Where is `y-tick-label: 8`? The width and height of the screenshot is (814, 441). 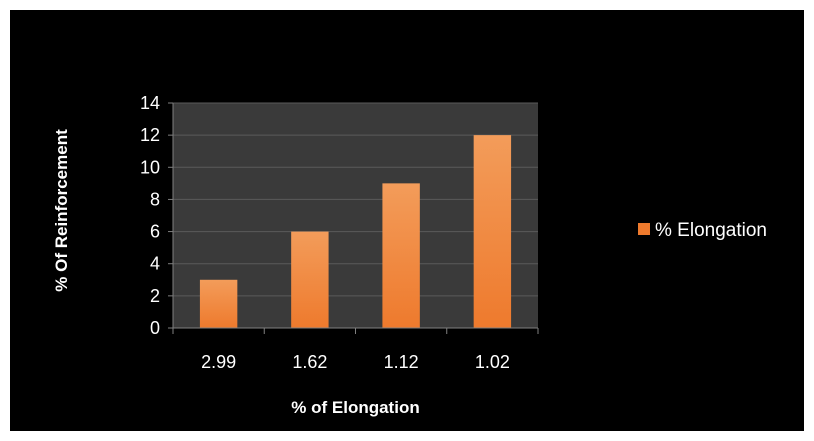
y-tick-label: 8 is located at coordinates (155, 199).